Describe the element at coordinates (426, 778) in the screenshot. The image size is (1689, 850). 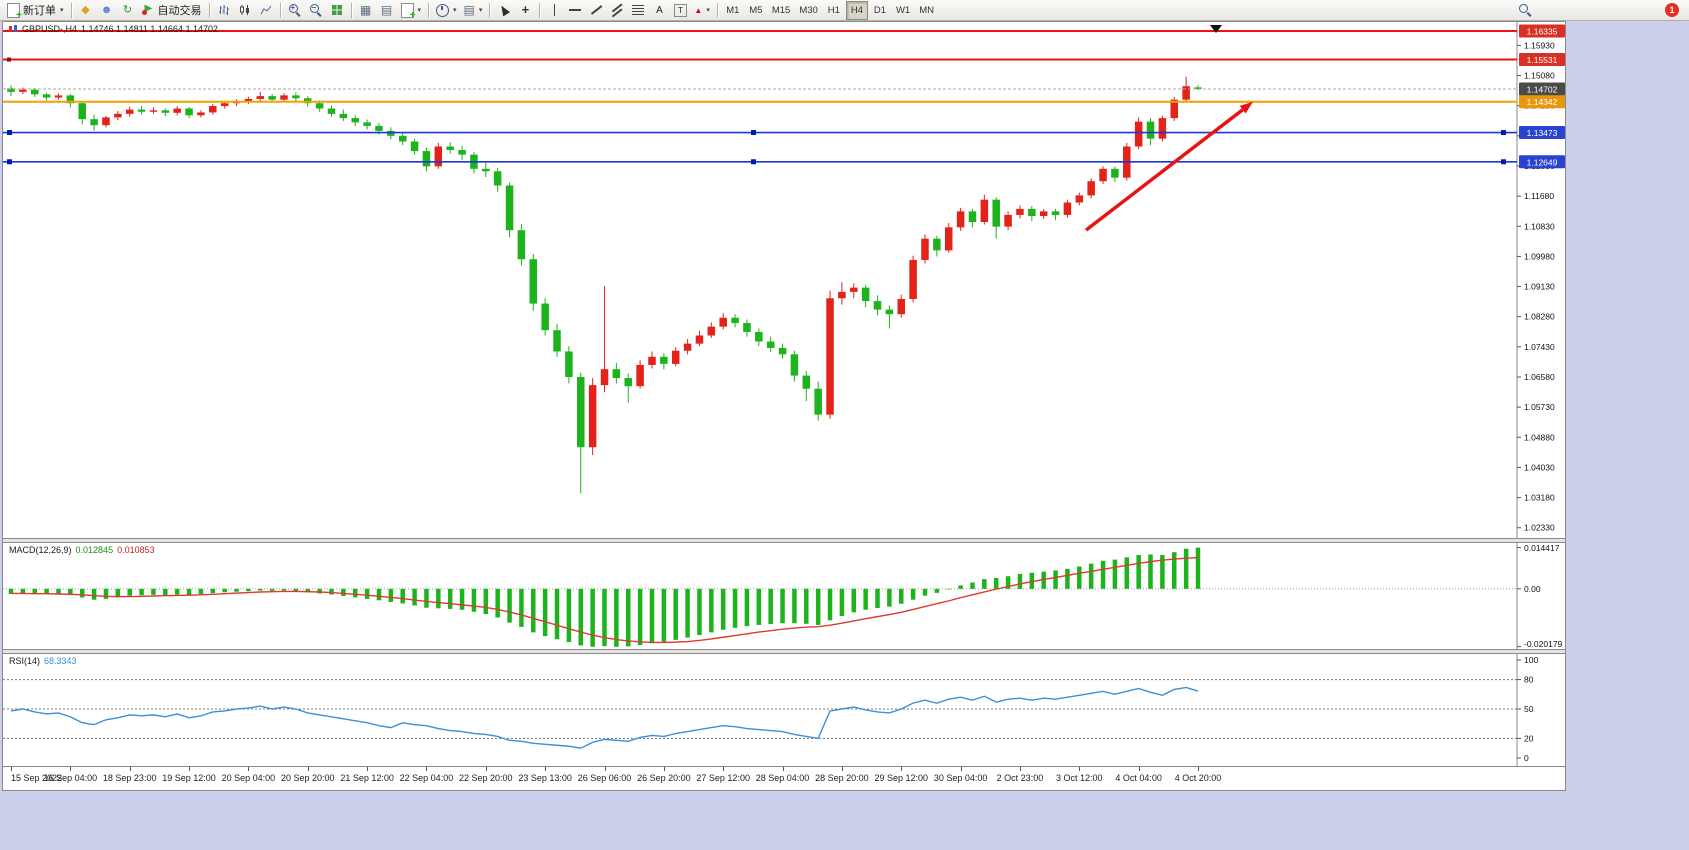
I see `time-axis-label: 22 Sep 04:00` at that location.